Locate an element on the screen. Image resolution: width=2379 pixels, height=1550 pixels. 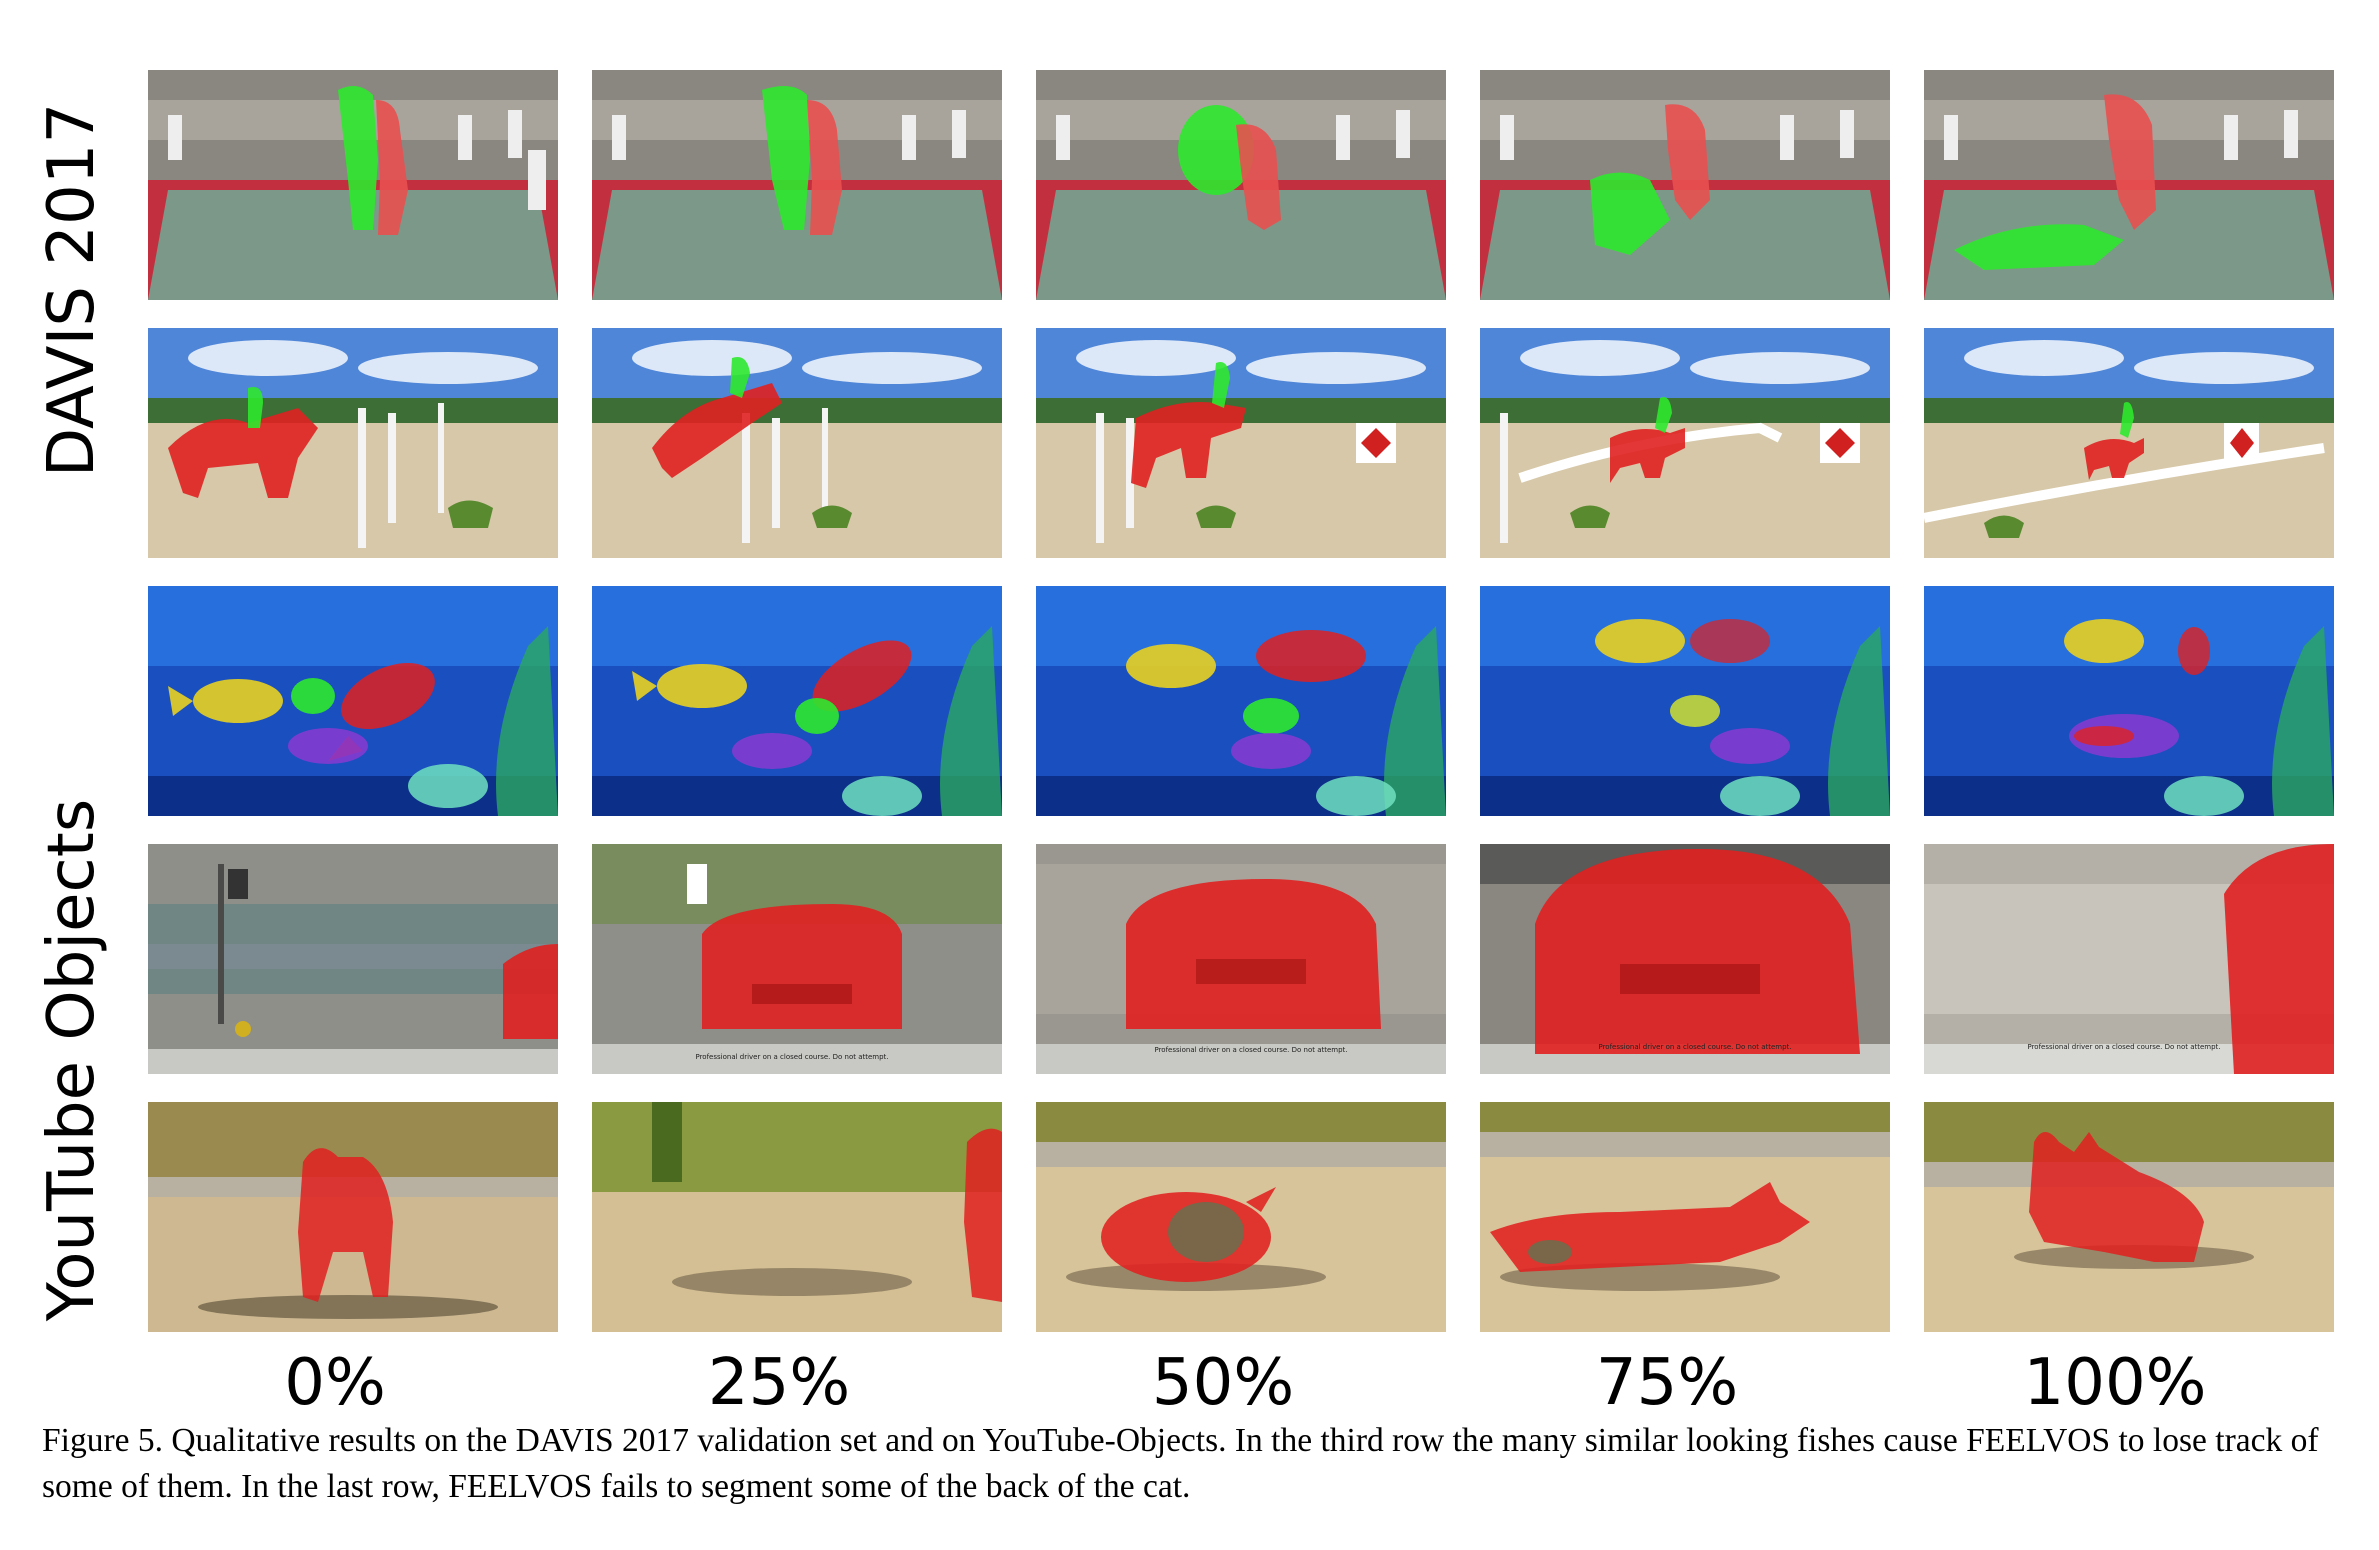
progress-label-50: 50% is located at coordinates (1223, 1383).